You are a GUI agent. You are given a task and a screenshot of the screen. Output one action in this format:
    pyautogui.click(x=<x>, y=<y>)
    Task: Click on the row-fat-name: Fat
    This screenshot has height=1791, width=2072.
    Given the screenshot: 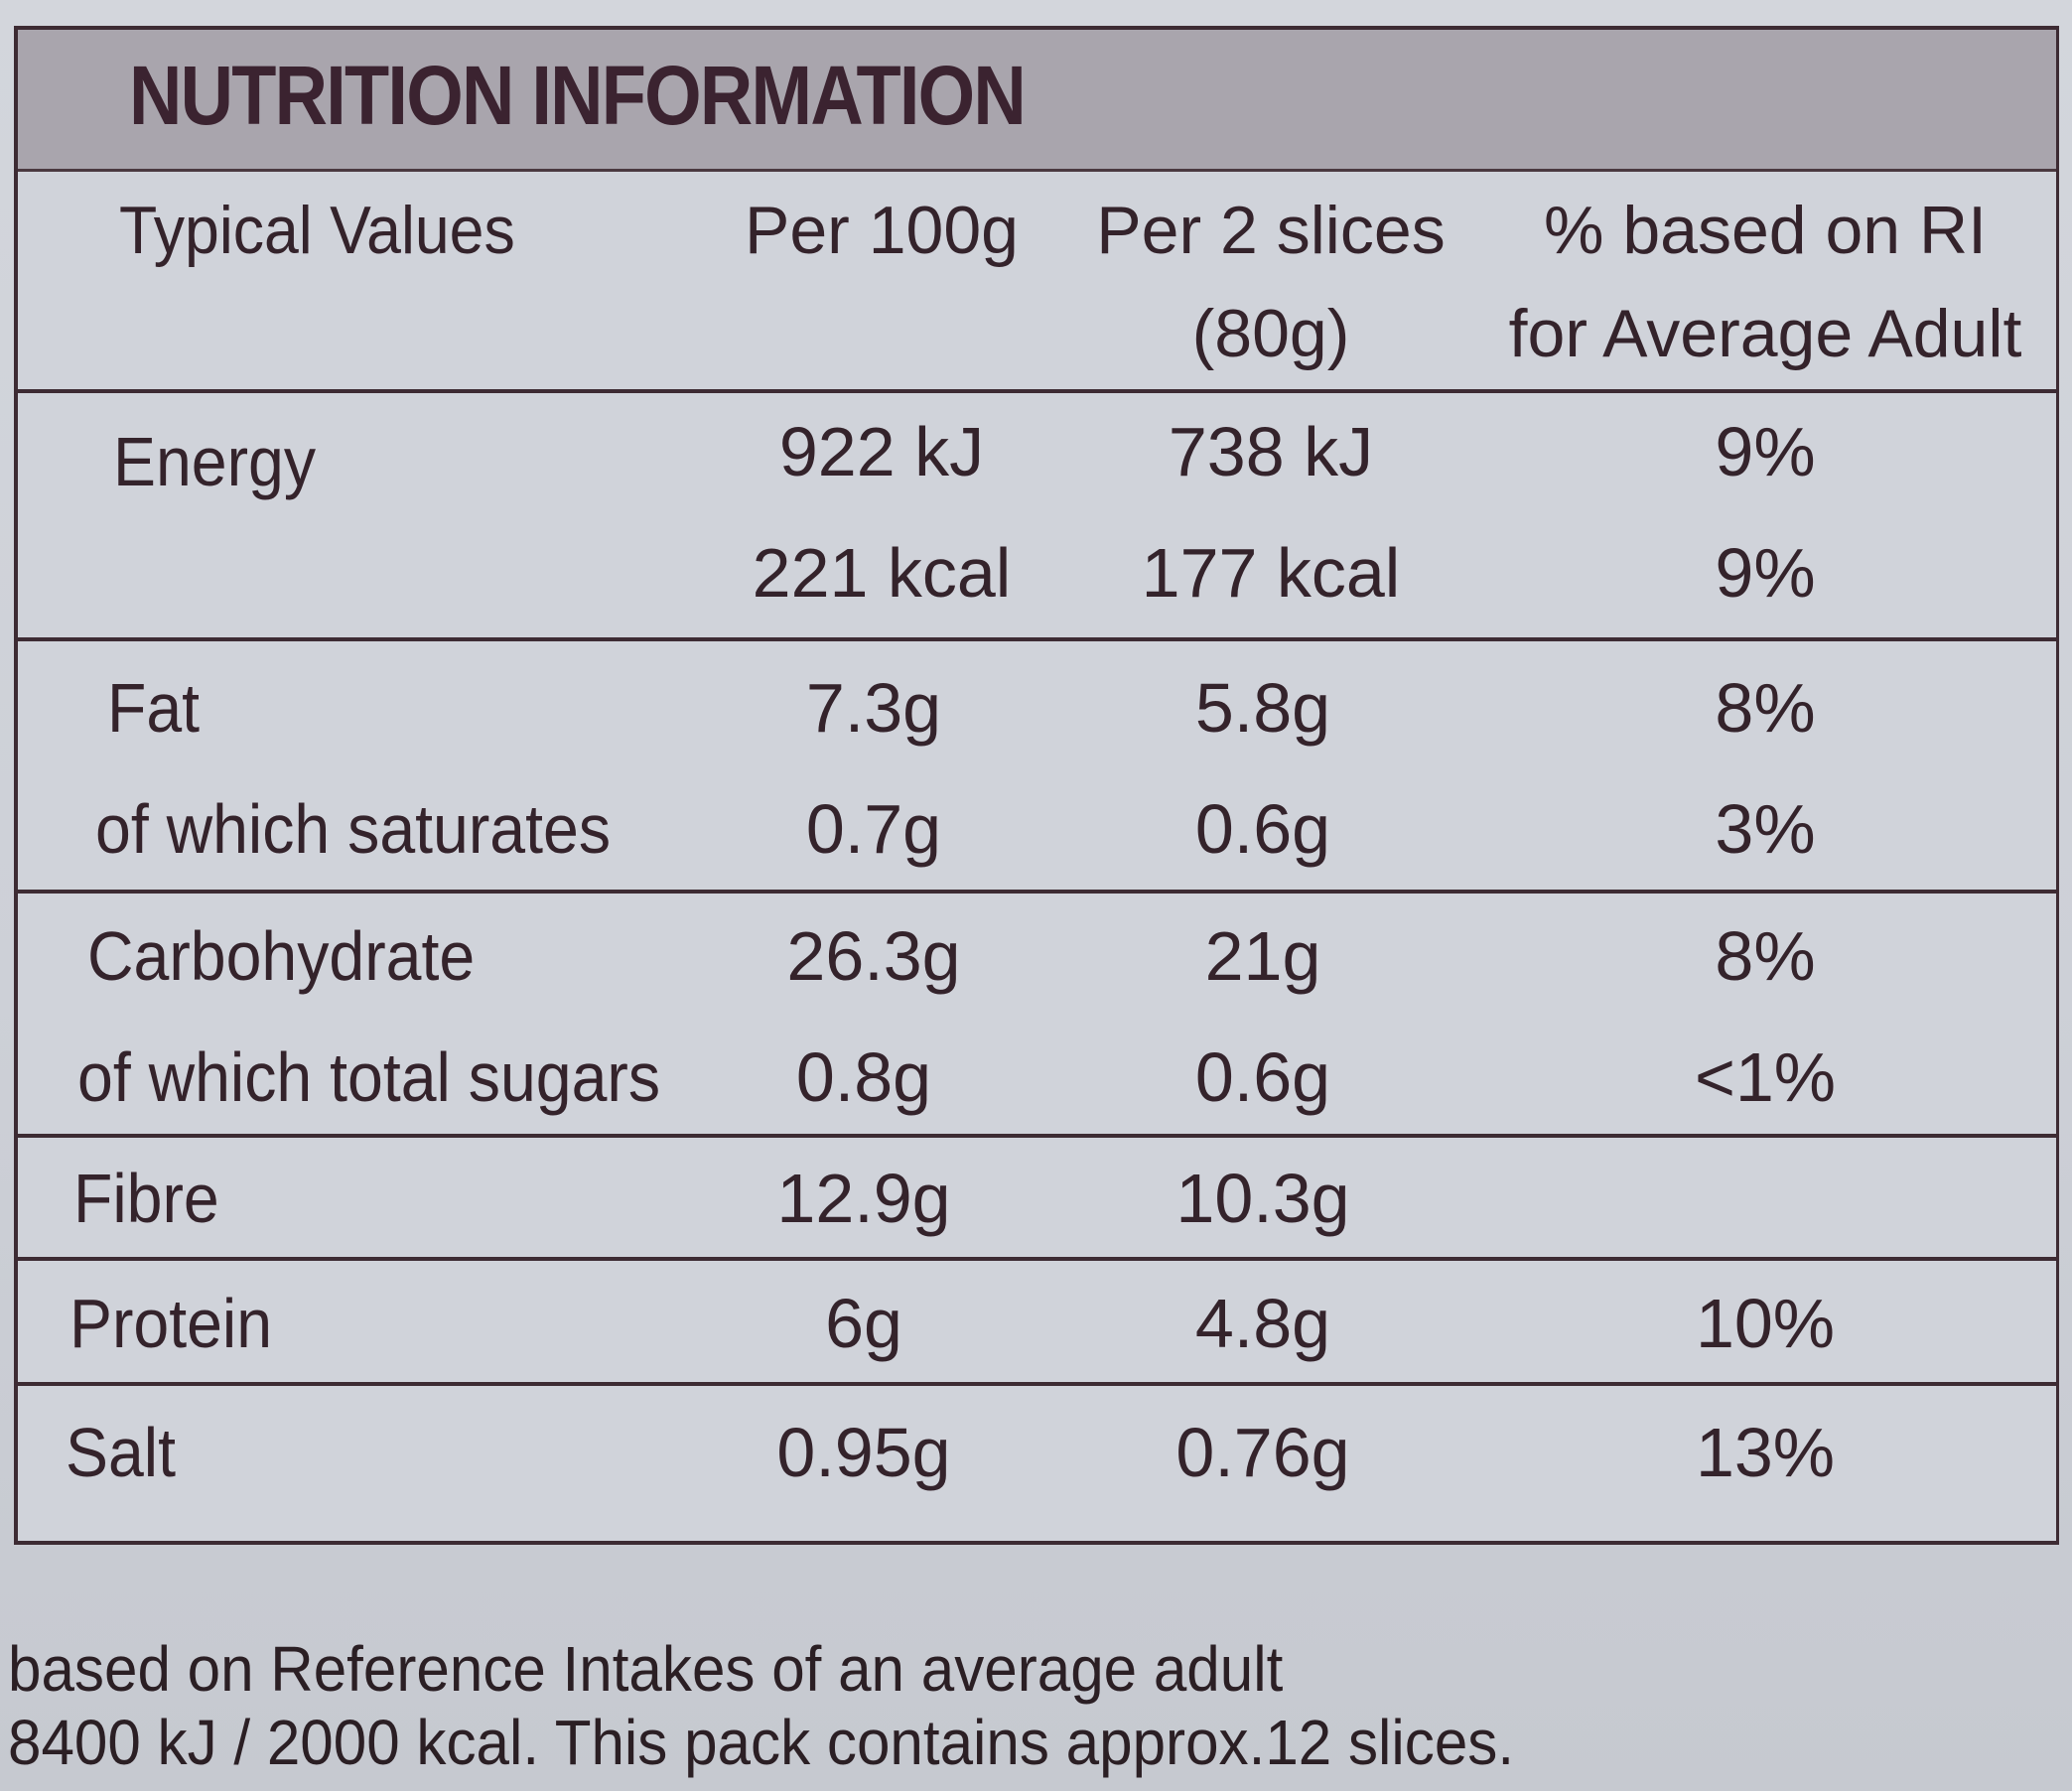 What is the action you would take?
    pyautogui.click(x=154, y=708)
    